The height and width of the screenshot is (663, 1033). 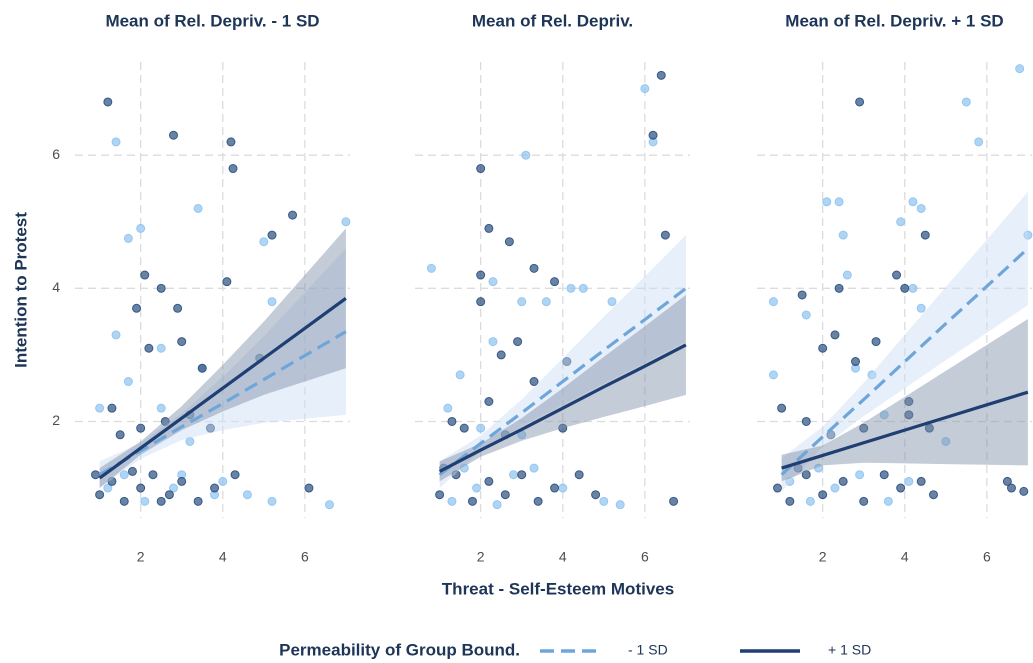 I want to click on facet-title: Mean of Rel. Depriv. + 1 SD, so click(x=894, y=20).